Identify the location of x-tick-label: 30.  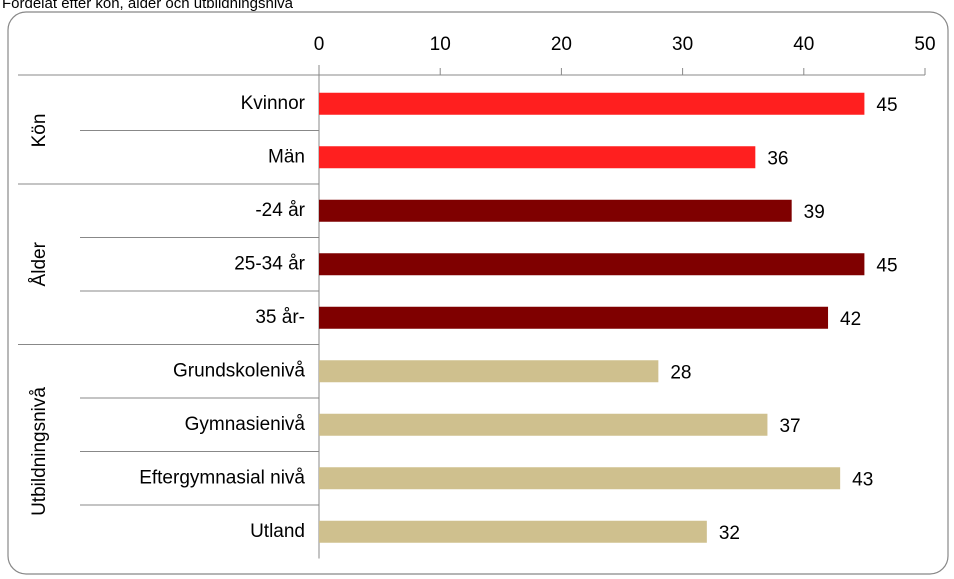
(682, 44).